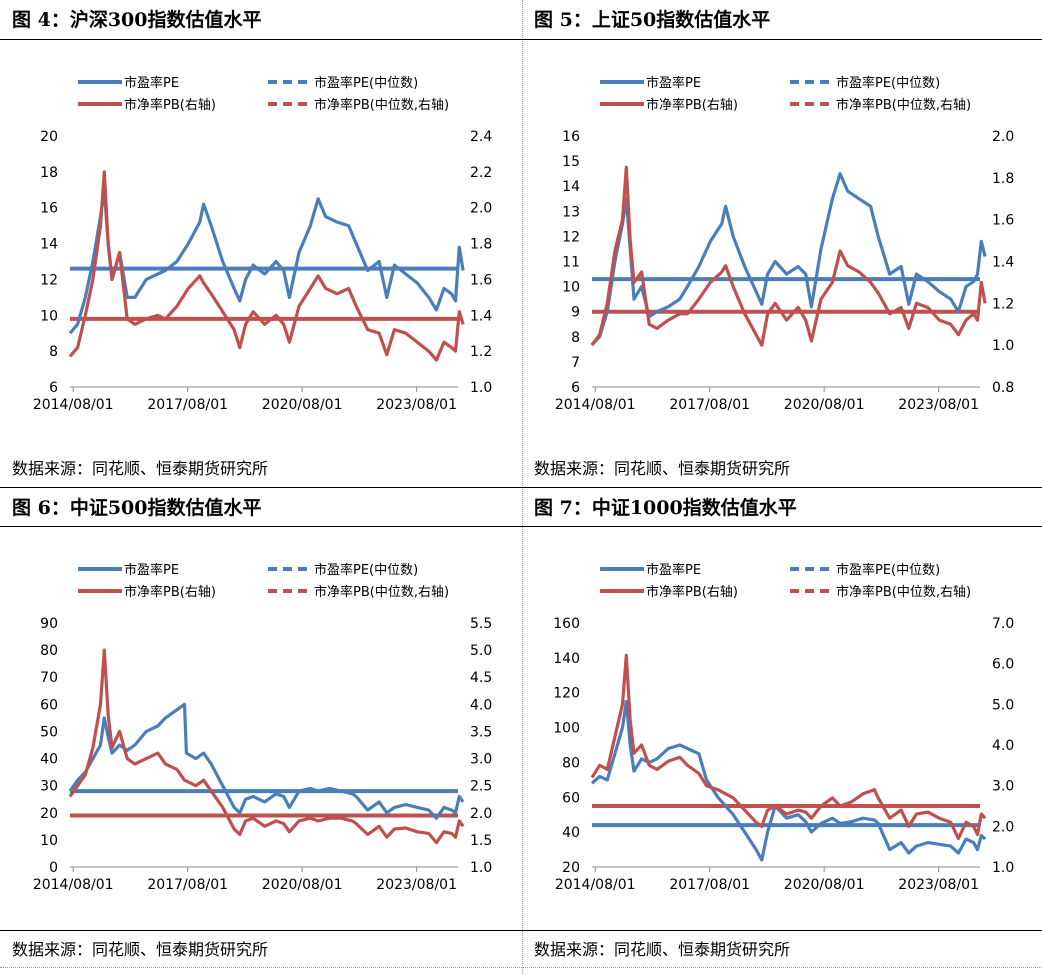  Describe the element at coordinates (49, 624) in the screenshot. I see `y-left-tick-label: 90` at that location.